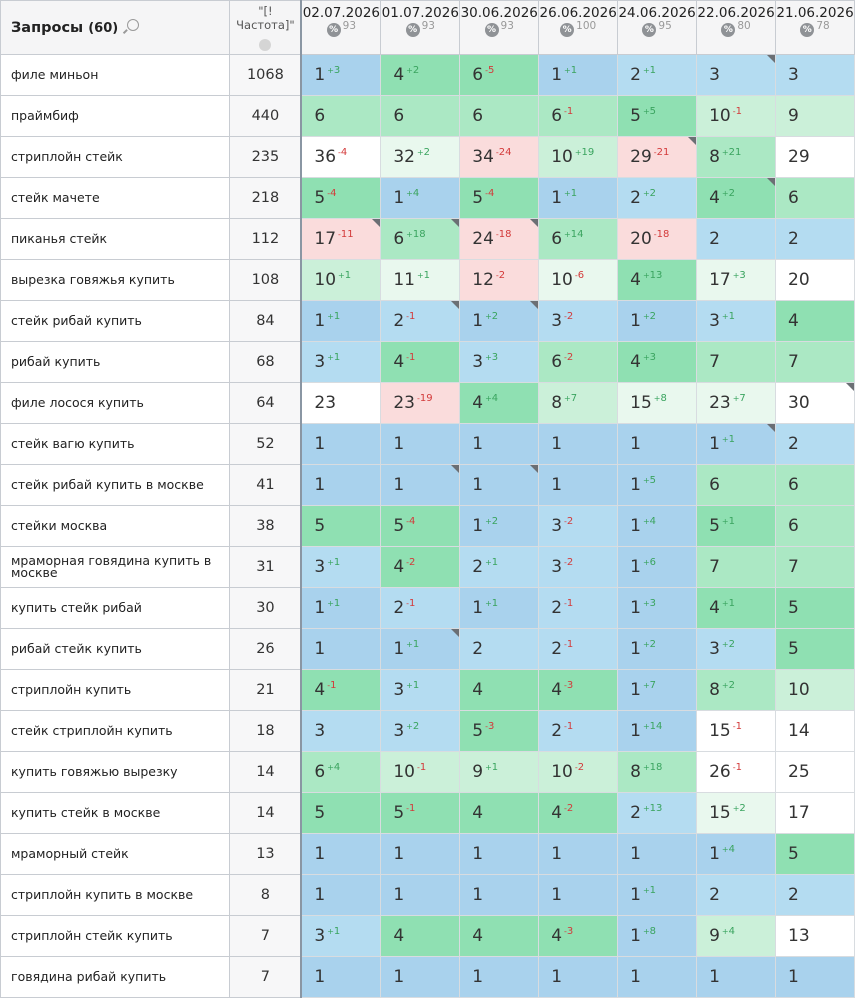 The height and width of the screenshot is (998, 855). Describe the element at coordinates (815, 116) in the screenshot. I see `position-cell: 9` at that location.